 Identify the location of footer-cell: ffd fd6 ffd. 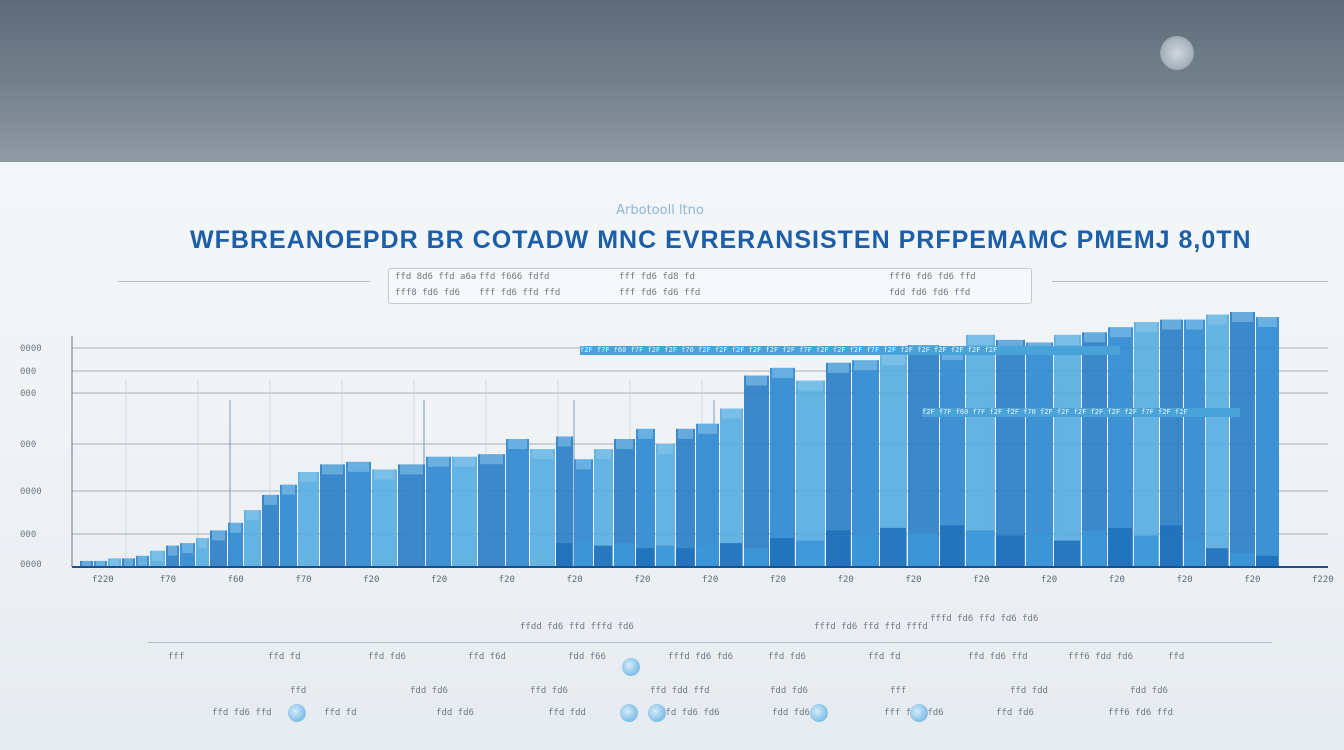
(998, 657).